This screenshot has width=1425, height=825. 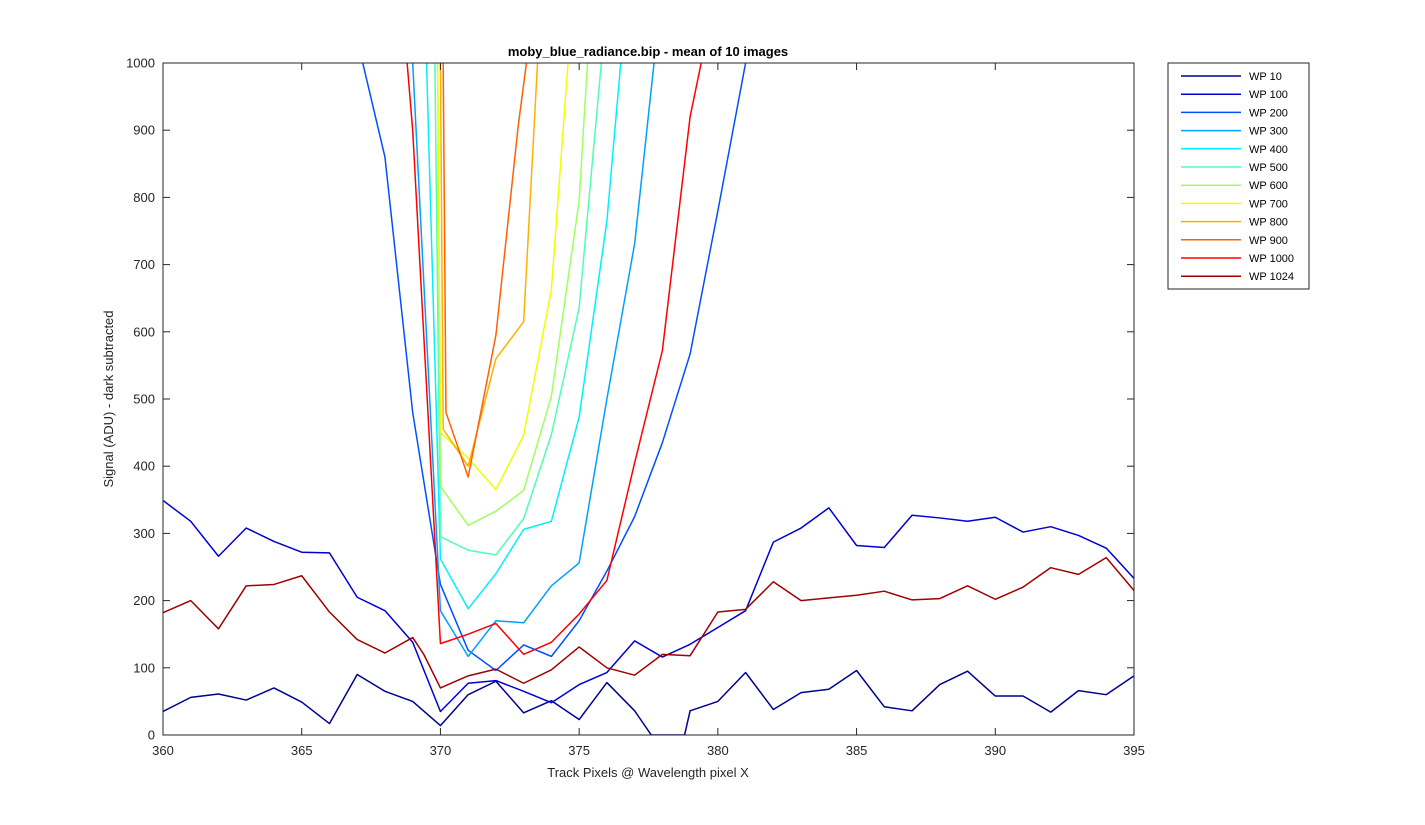 What do you see at coordinates (144, 130) in the screenshot?
I see `y-tick-label: 900` at bounding box center [144, 130].